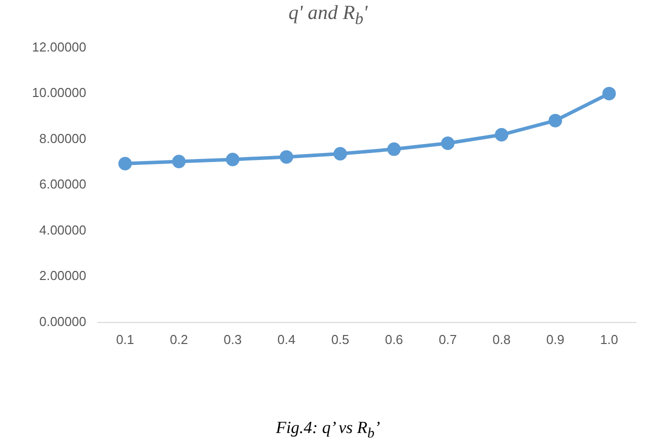 The height and width of the screenshot is (448, 656). Describe the element at coordinates (286, 339) in the screenshot. I see `x-tick-label: 0.4` at that location.